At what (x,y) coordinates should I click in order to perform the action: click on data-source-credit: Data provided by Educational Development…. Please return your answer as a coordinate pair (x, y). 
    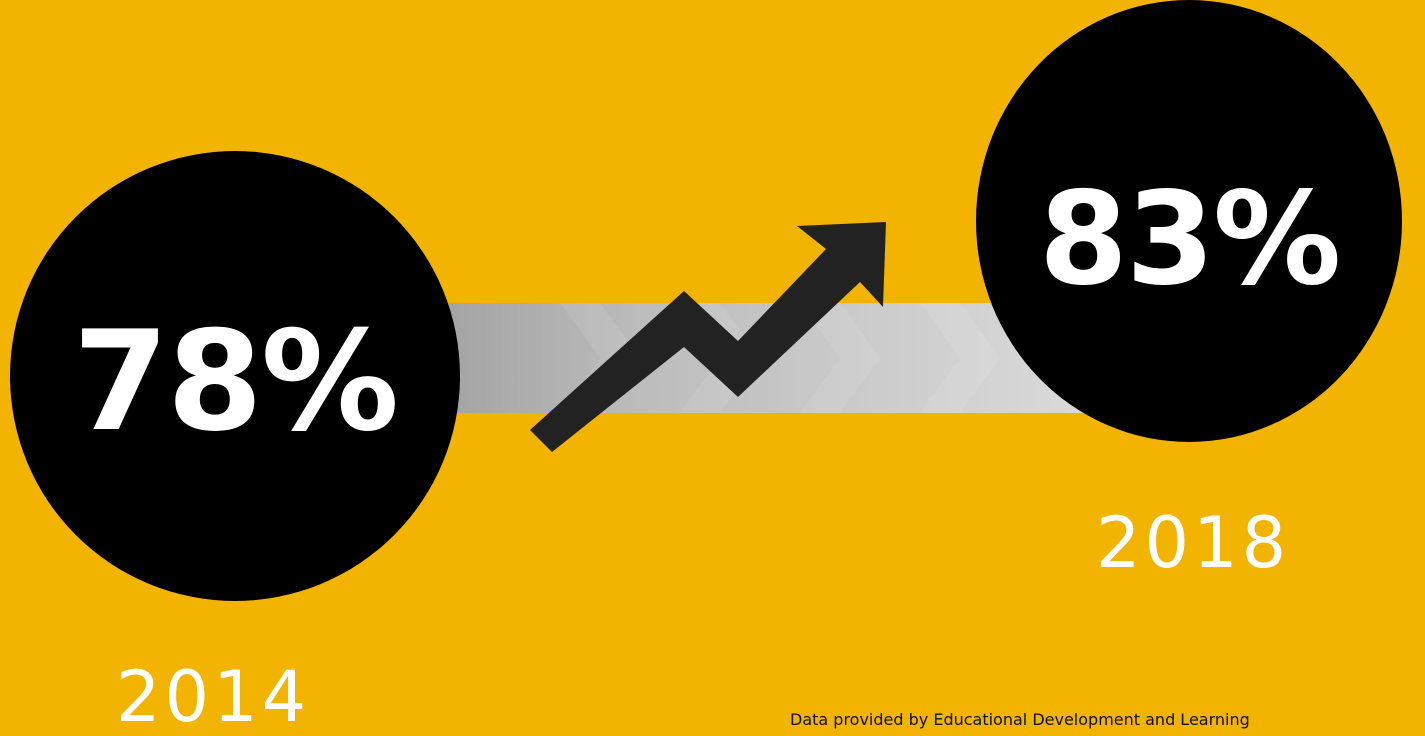
    Looking at the image, I should click on (1020, 719).